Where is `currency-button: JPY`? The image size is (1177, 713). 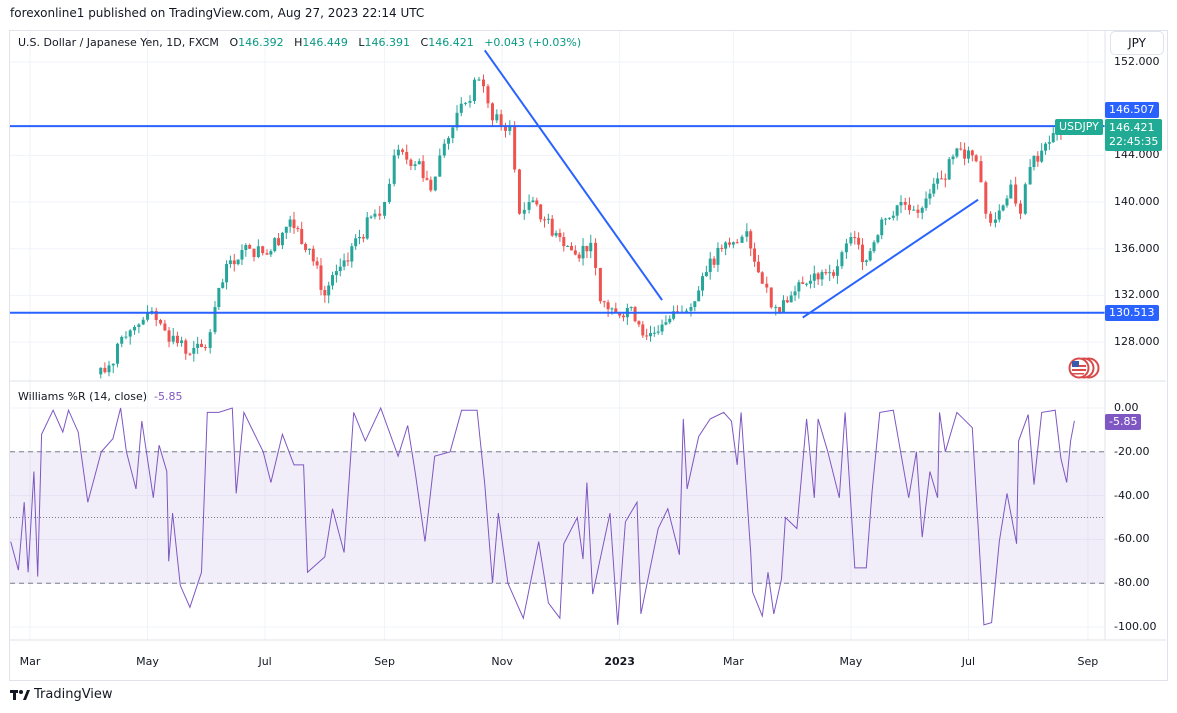 currency-button: JPY is located at coordinates (1137, 43).